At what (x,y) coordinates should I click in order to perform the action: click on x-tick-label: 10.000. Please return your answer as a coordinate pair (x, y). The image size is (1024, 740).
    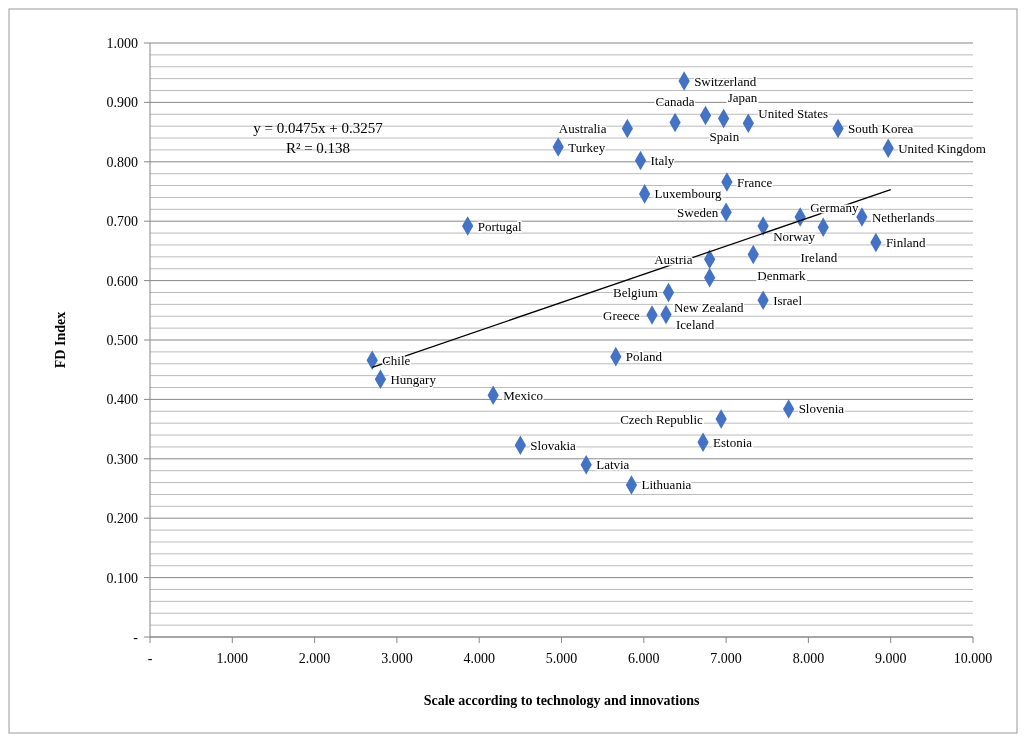
    Looking at the image, I should click on (973, 658).